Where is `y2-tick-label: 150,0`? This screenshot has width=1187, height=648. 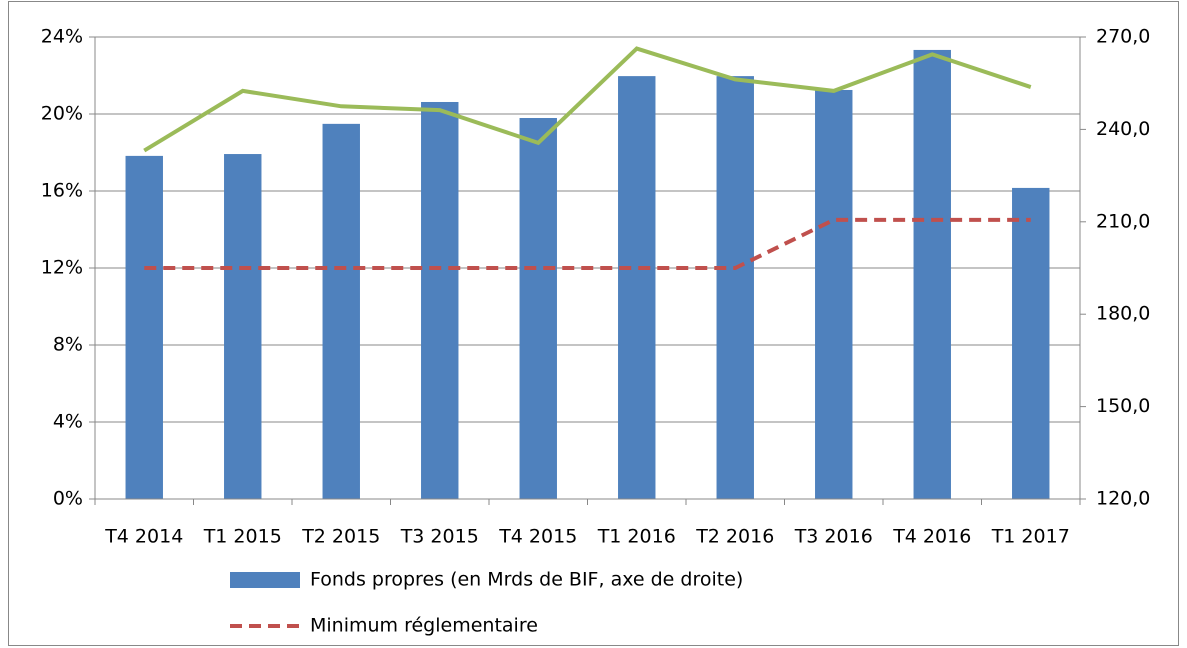
y2-tick-label: 150,0 is located at coordinates (1123, 406).